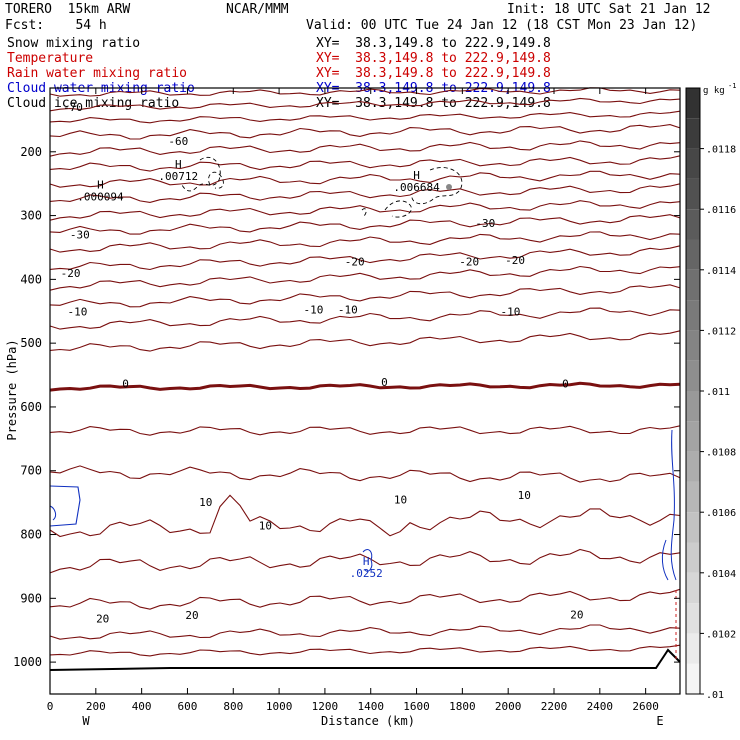 The image size is (740, 740). Describe the element at coordinates (721, 210) in the screenshot. I see `colorbar-tick-label: .0116` at that location.